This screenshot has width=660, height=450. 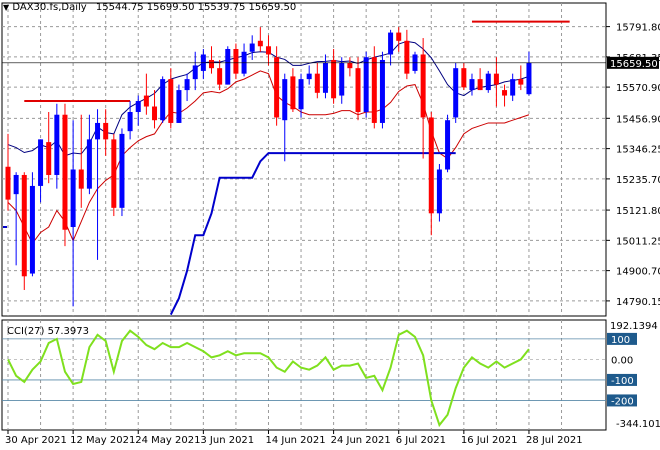 I want to click on cci-level-label: -100, so click(x=622, y=381).